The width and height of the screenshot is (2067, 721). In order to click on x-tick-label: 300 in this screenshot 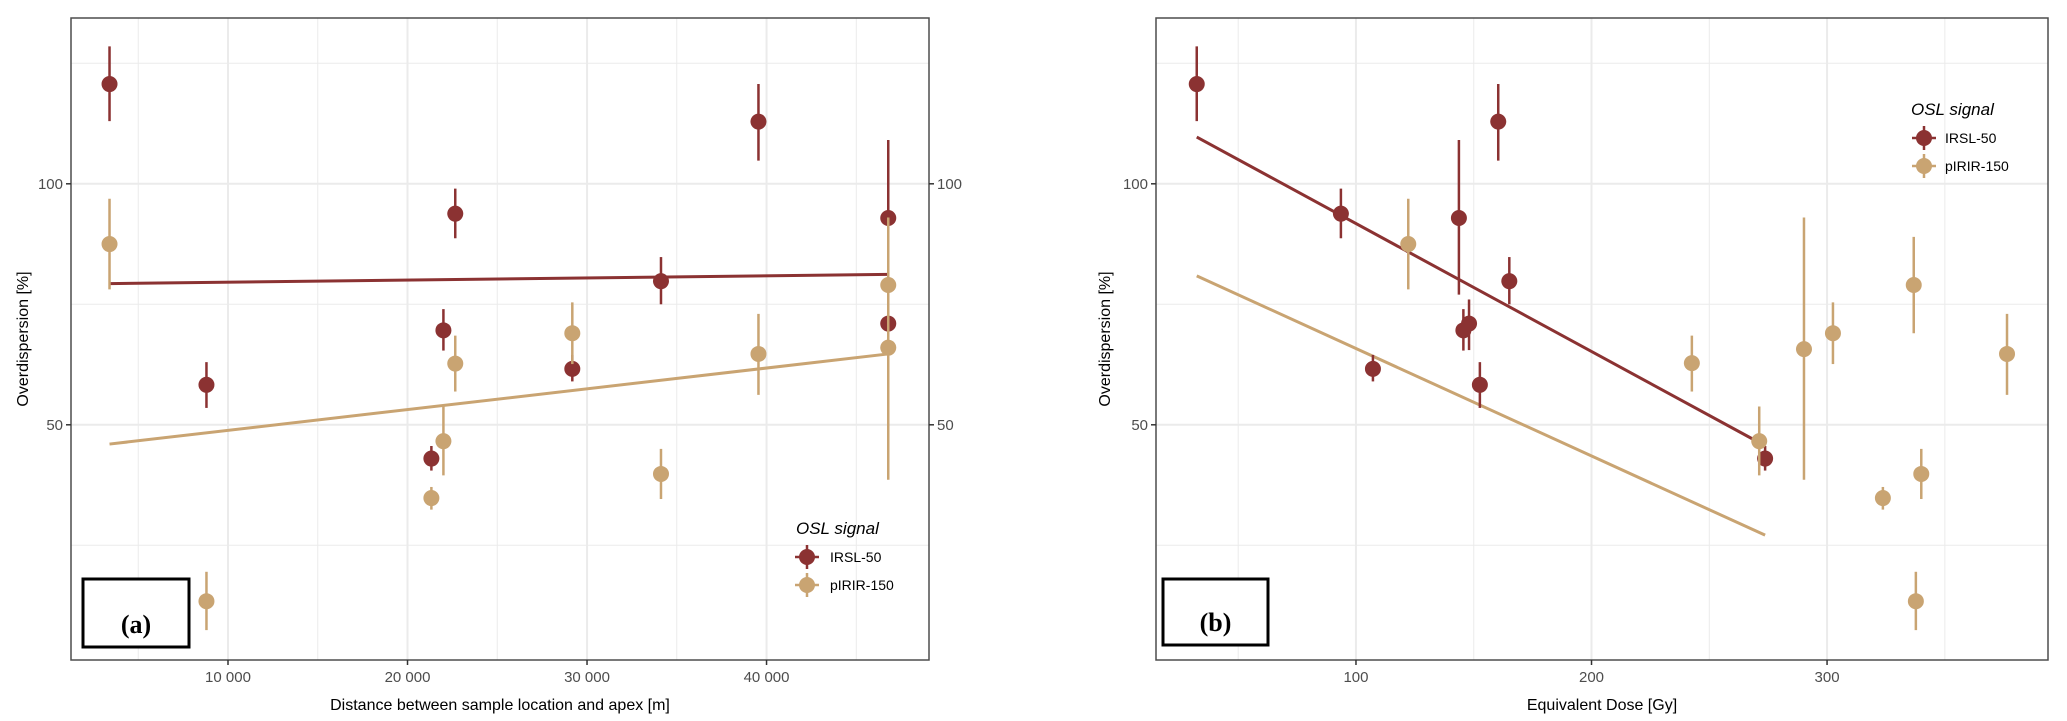, I will do `click(1827, 677)`.